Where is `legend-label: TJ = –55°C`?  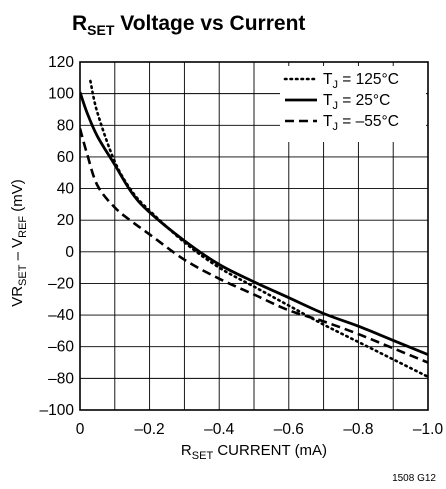
legend-label: TJ = –55°C is located at coordinates (361, 123).